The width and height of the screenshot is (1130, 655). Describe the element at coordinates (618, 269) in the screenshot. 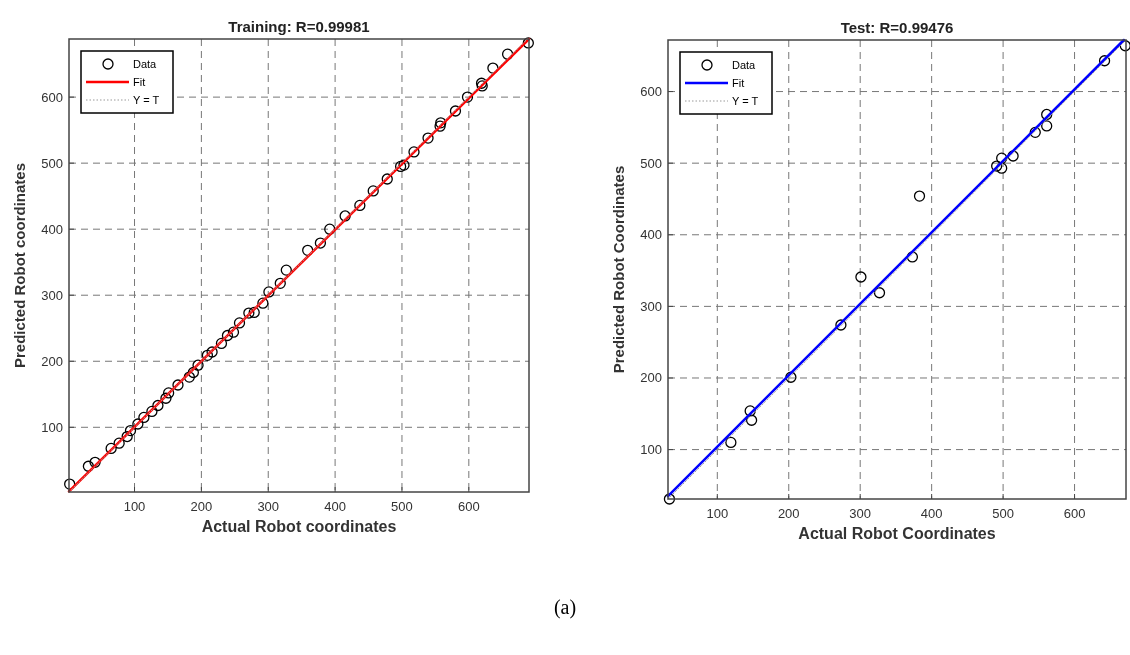

I see `y-axis-title: Predicted Robot Coordinates` at that location.